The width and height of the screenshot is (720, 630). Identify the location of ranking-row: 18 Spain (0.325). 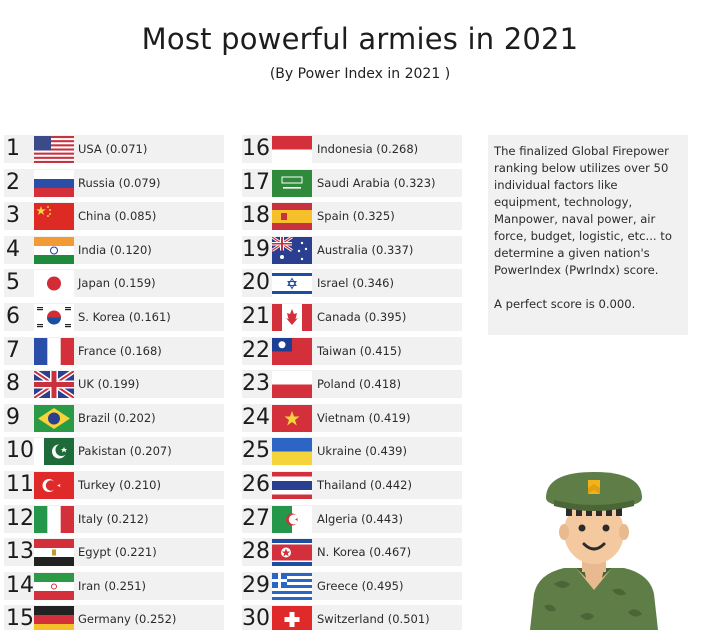
(352, 216).